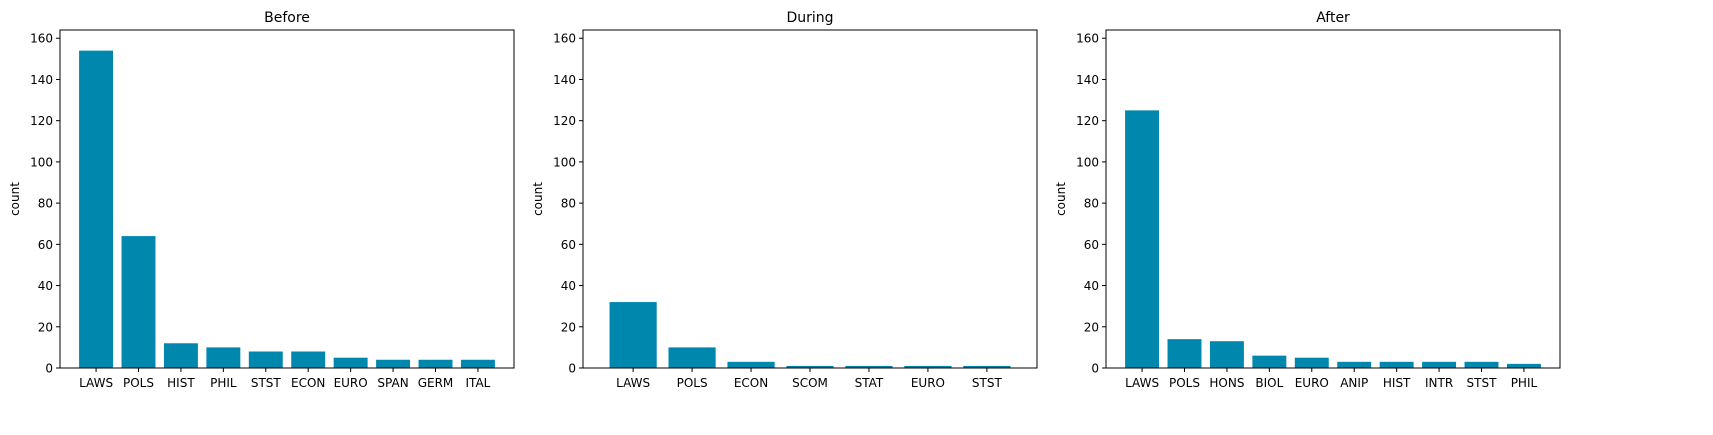  I want to click on chart-title: After, so click(1333, 18).